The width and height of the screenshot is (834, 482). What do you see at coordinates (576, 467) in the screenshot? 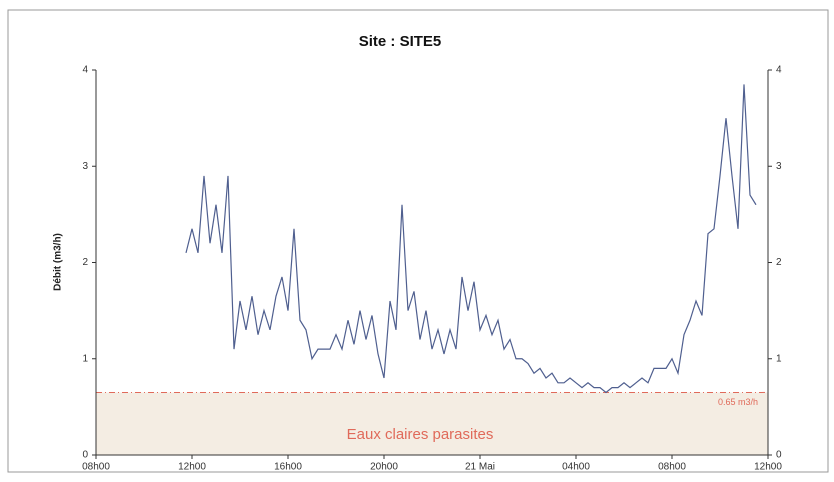
I see `x-tick-label: 04h00` at bounding box center [576, 467].